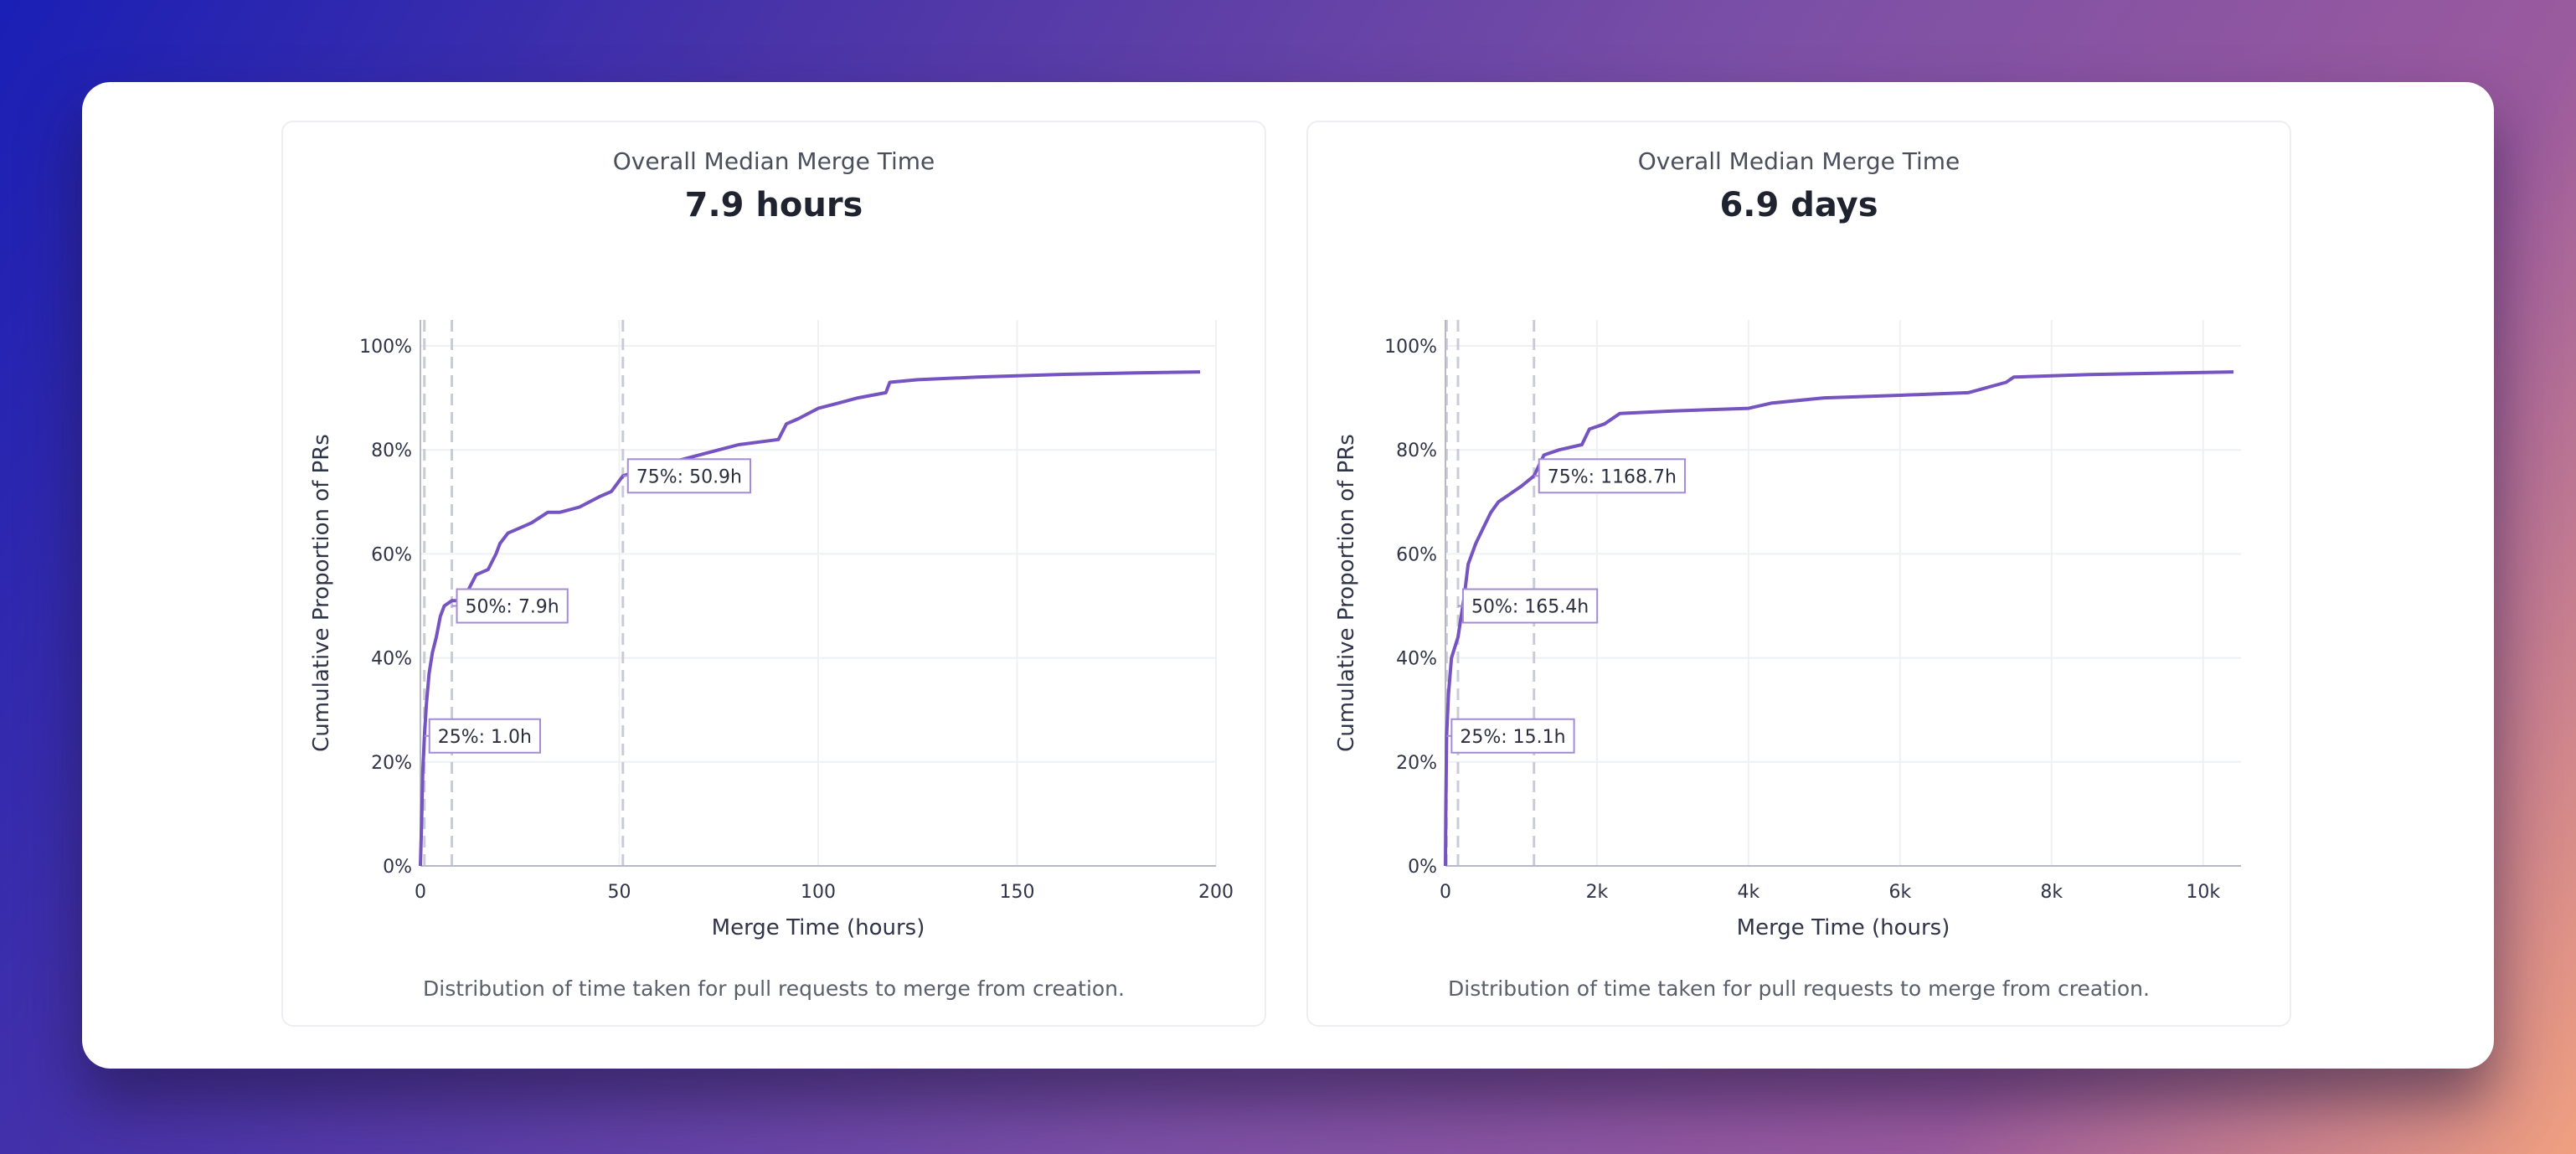 The image size is (2576, 1154). I want to click on annotation-label: 50%: 165.4h, so click(1530, 607).